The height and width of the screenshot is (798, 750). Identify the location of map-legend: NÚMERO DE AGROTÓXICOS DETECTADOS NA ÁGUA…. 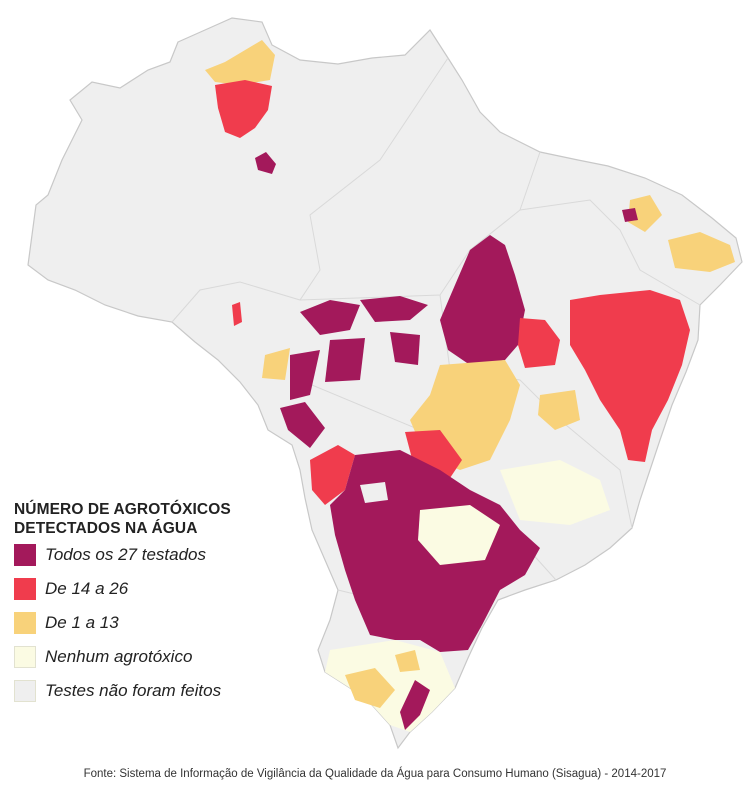
(154, 604).